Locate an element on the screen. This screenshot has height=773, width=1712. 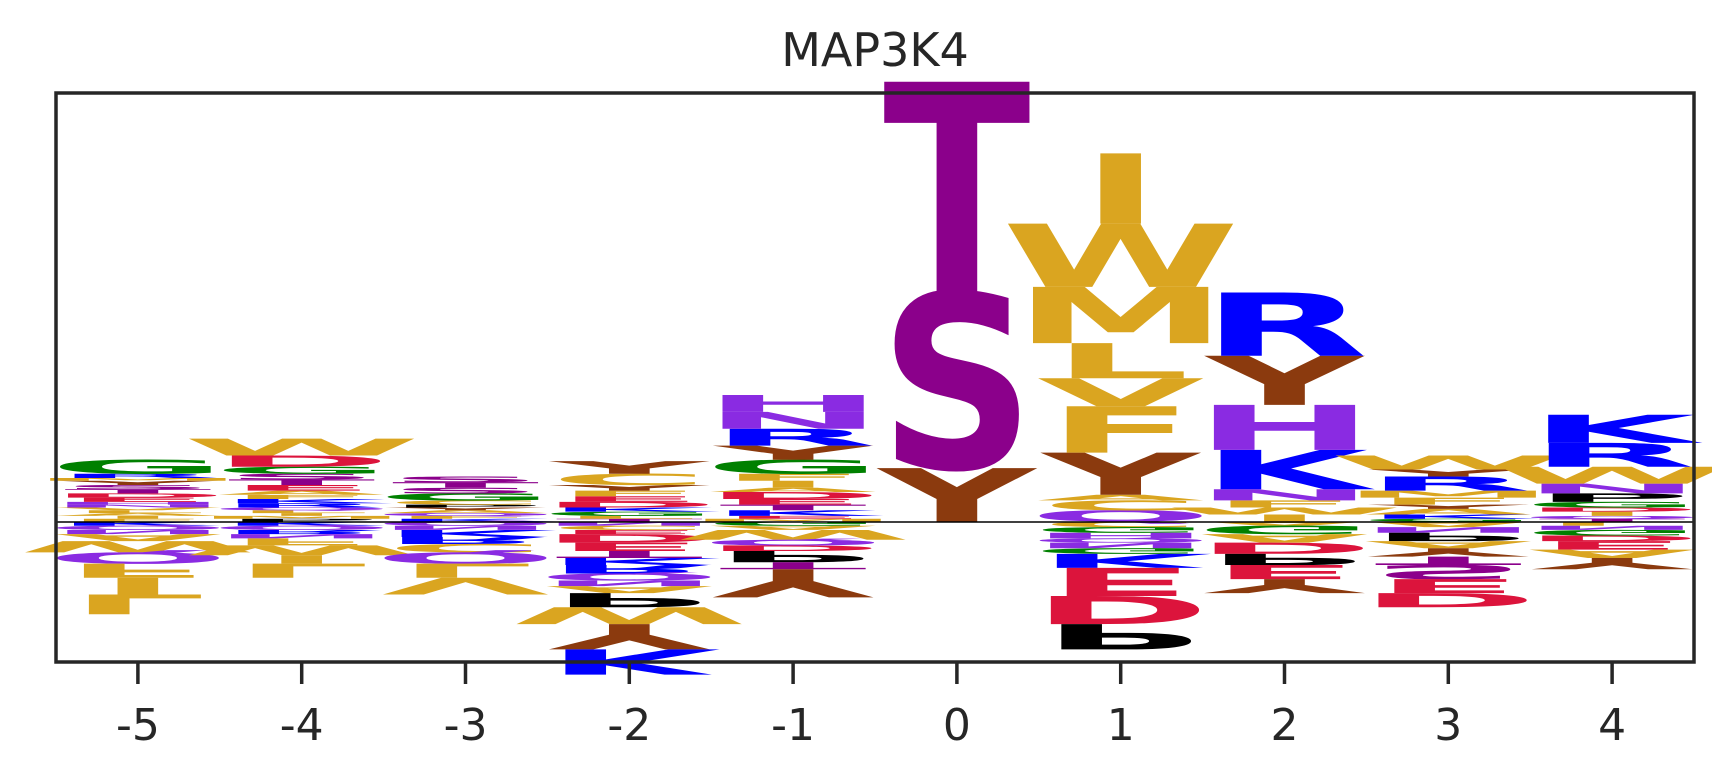
logo-glyph-pos3-down-2-p: P is located at coordinates (1448, 536).